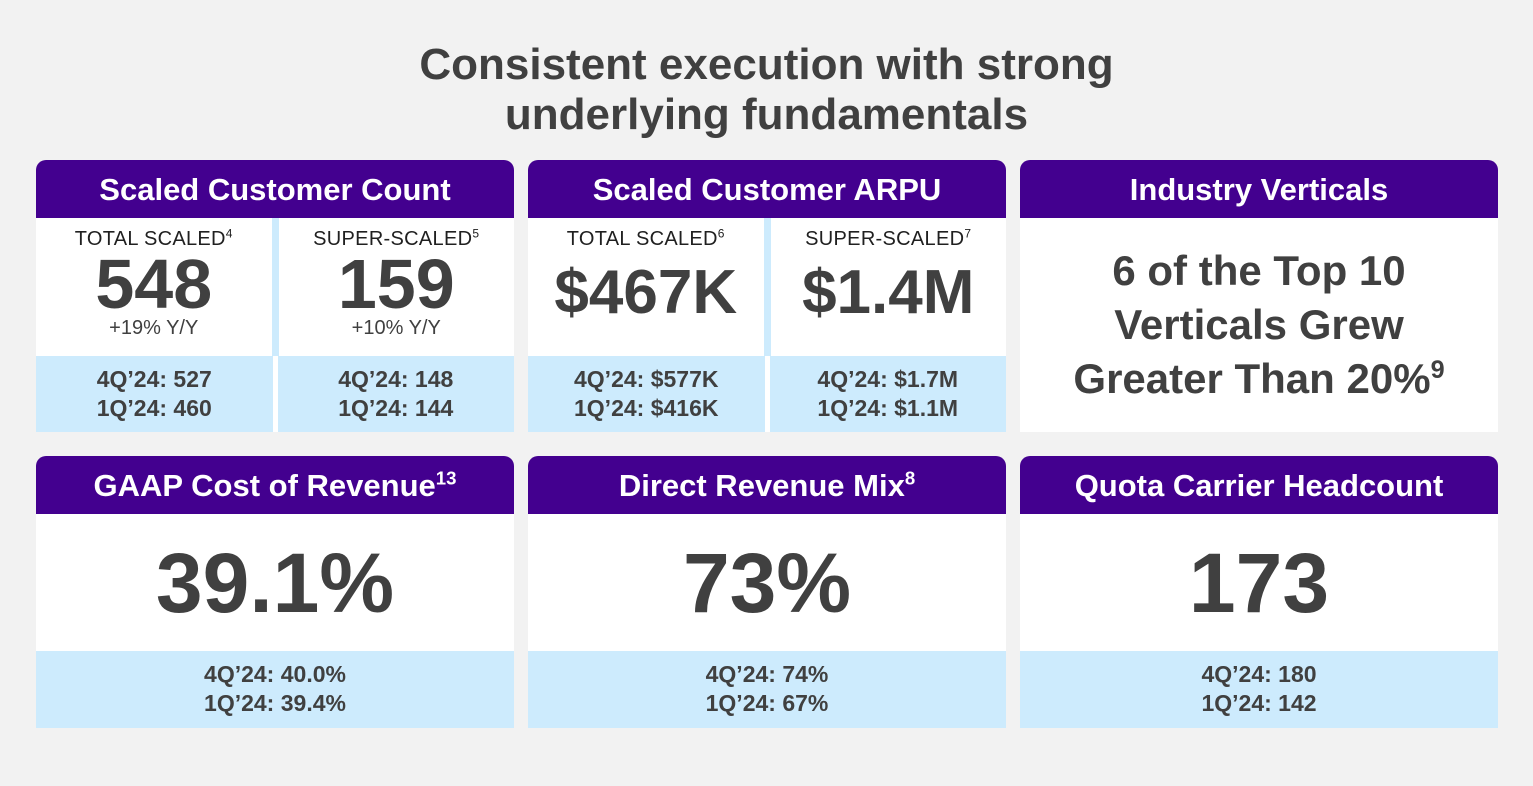 This screenshot has width=1533, height=786. What do you see at coordinates (767, 583) in the screenshot?
I see `metric-value: 73%` at bounding box center [767, 583].